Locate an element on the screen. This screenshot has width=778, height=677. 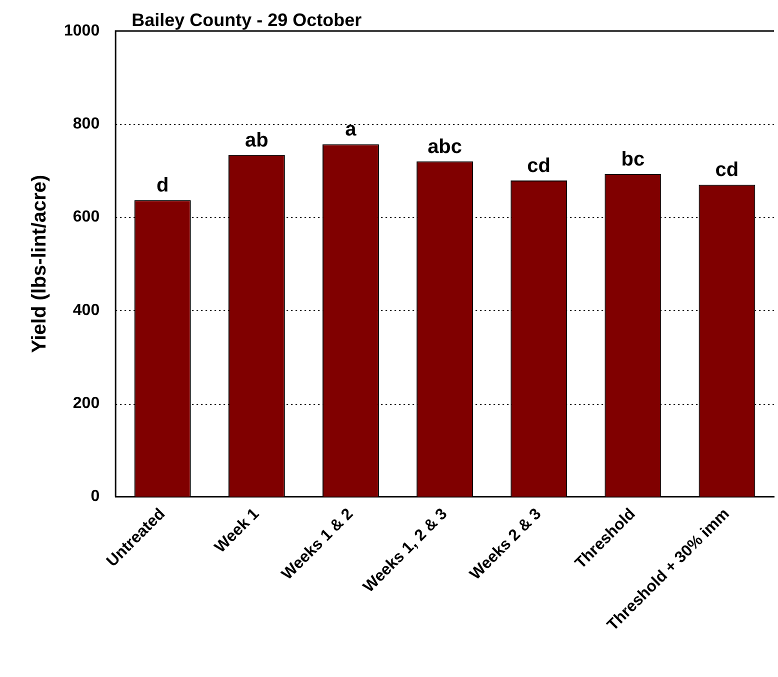
y-tick-label: 600 is located at coordinates (86, 217).